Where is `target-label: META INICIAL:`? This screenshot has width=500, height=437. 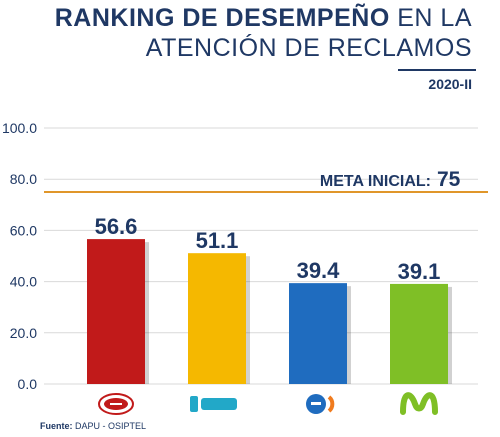
target-label: META INICIAL: is located at coordinates (375, 181).